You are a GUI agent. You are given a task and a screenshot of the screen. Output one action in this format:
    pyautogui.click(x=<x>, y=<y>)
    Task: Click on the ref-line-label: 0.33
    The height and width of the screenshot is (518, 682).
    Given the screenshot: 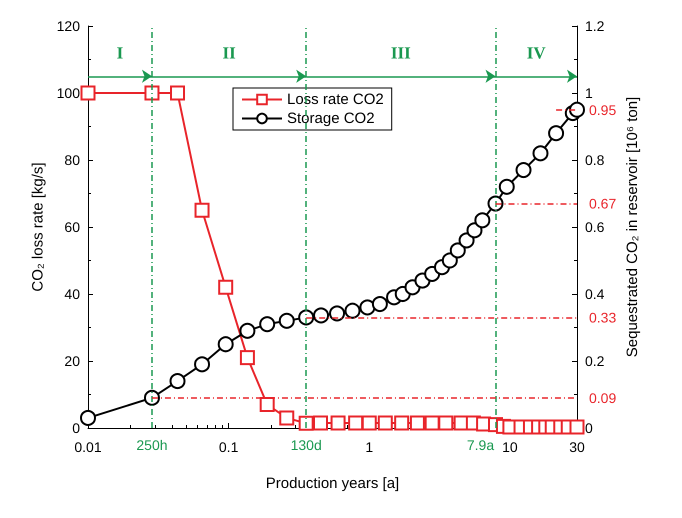 What is the action you would take?
    pyautogui.click(x=602, y=317)
    